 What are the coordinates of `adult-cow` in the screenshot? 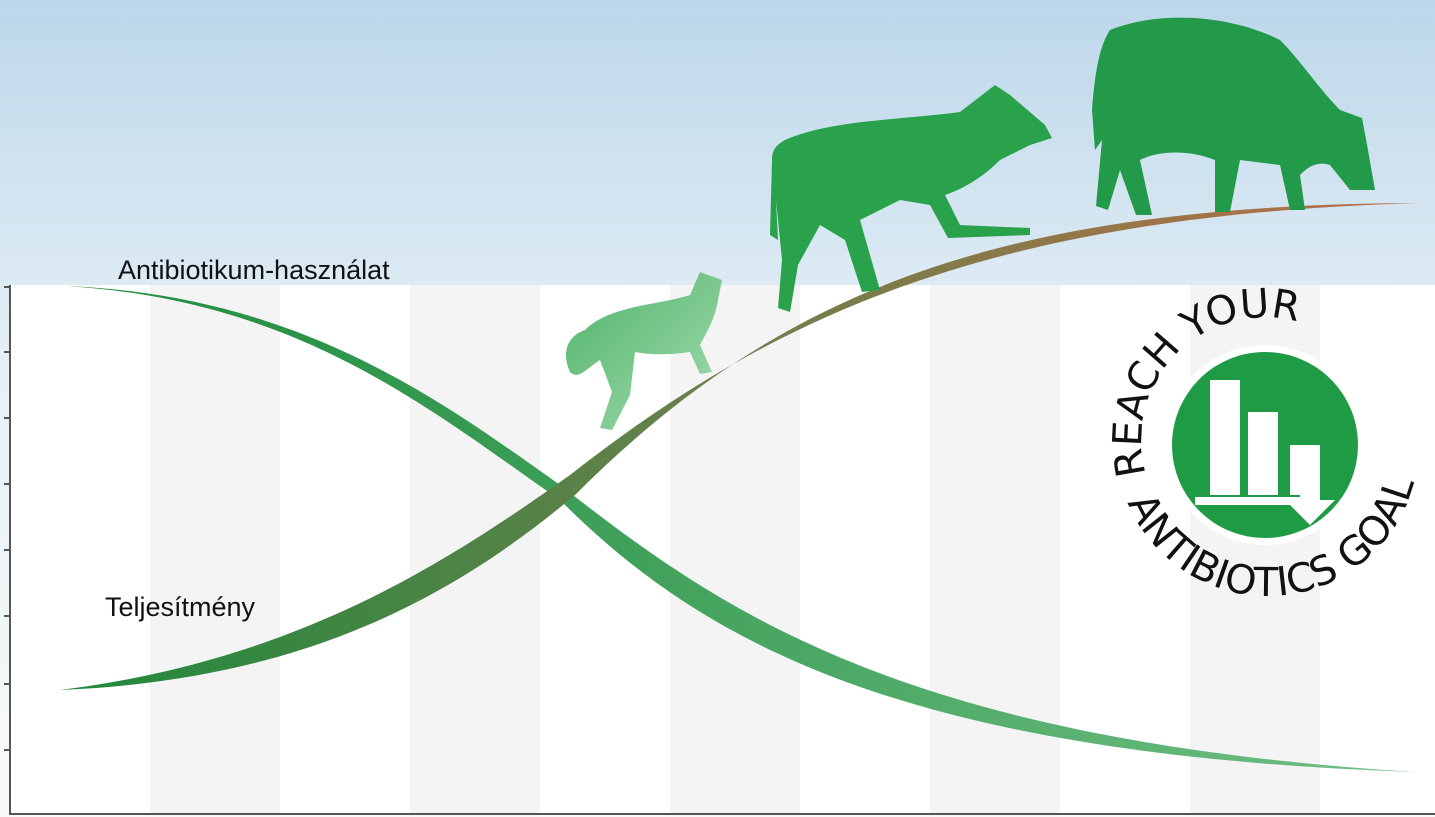 It's located at (1233, 116).